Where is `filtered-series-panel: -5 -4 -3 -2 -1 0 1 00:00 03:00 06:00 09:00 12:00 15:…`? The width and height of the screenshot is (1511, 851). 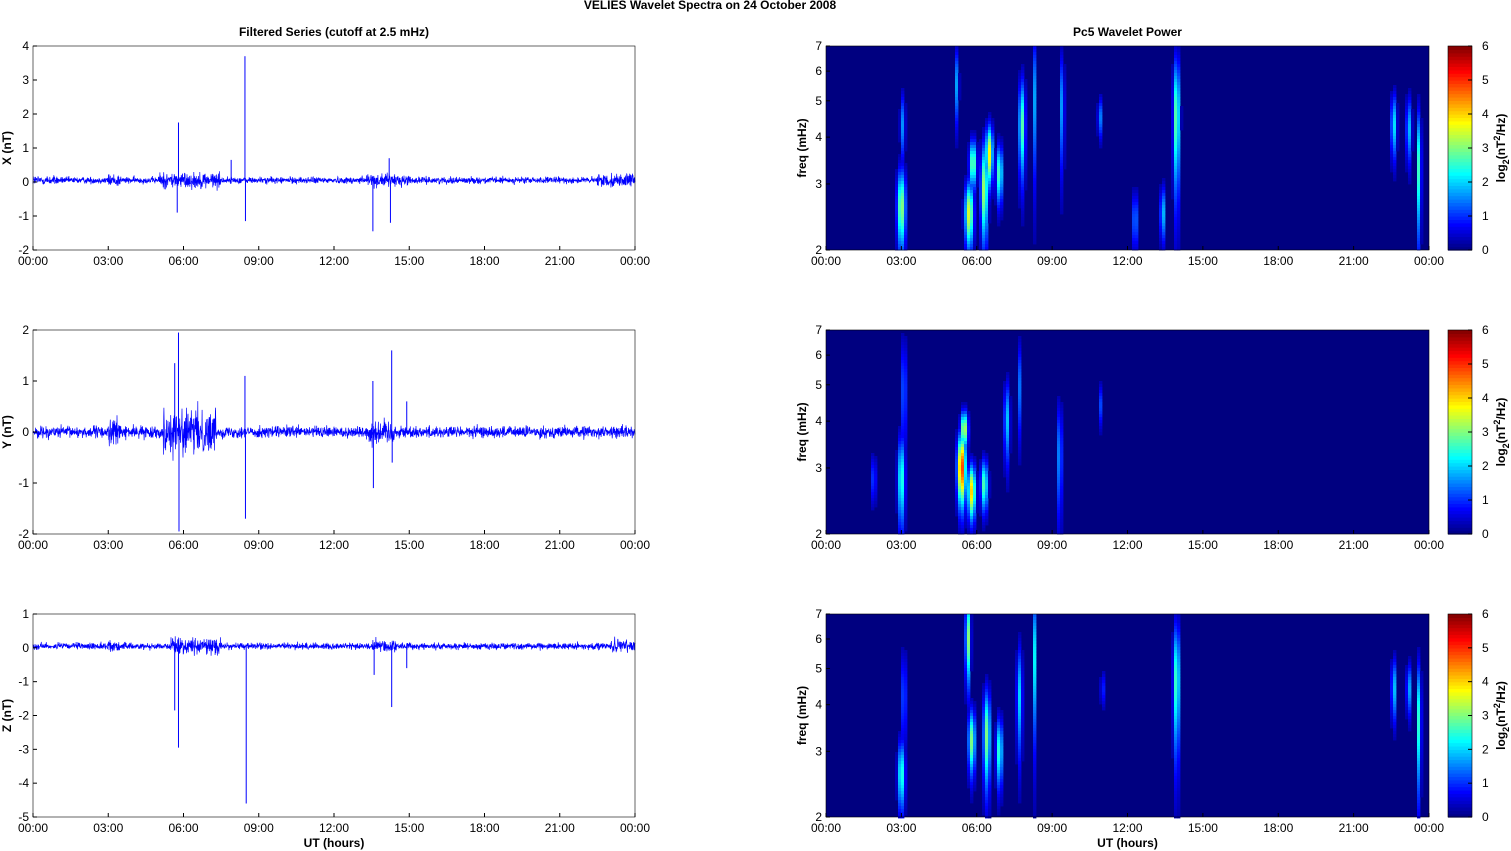 filtered-series-panel: -5 -4 -3 -2 -1 0 1 00:00 03:00 06:00 09:00 12:00 15:… is located at coordinates (325, 728).